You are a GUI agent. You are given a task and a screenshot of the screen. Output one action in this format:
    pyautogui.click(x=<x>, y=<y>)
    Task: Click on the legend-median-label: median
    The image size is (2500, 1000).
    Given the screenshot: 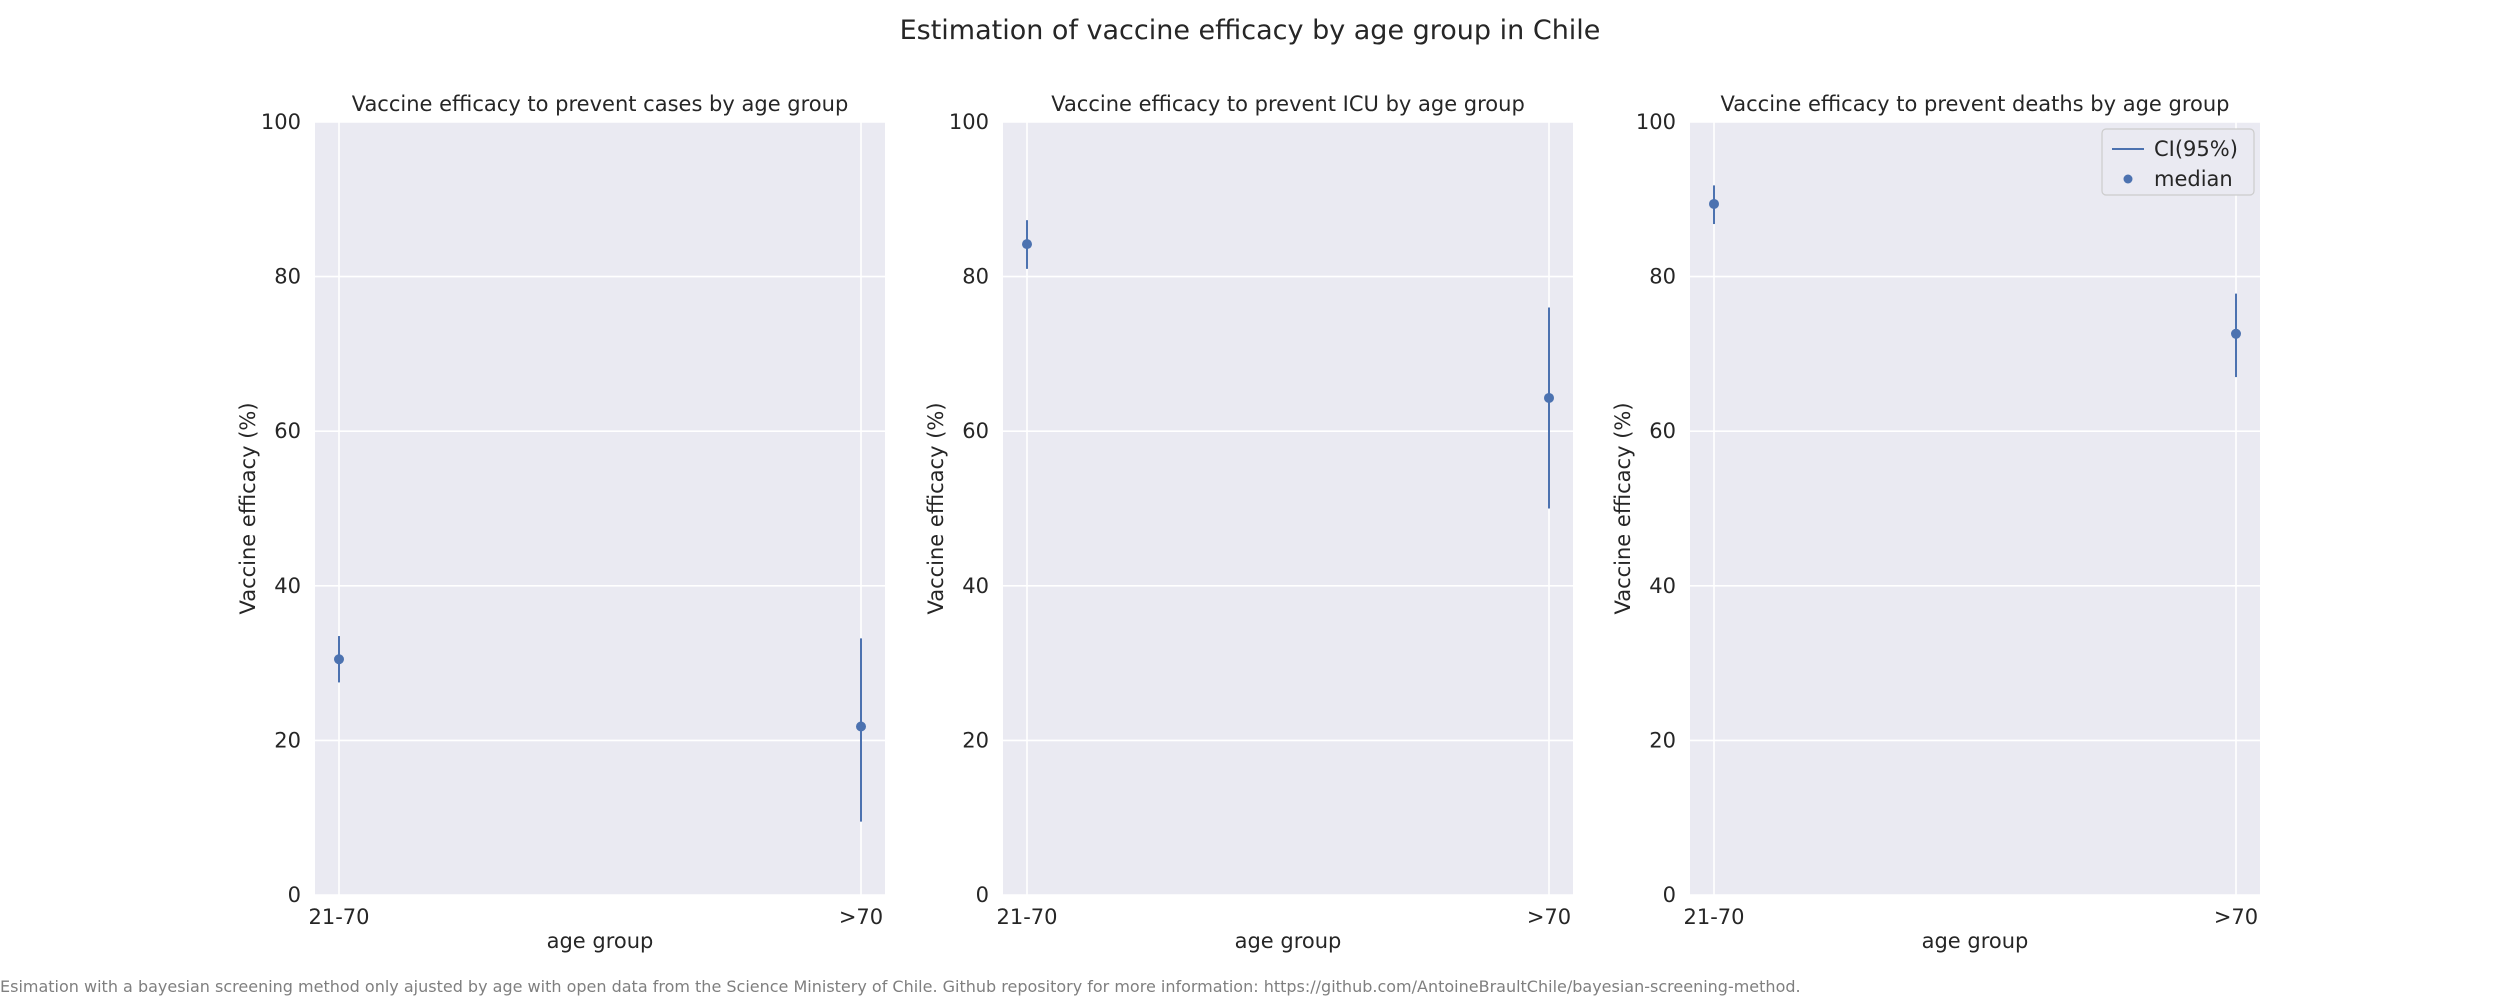 What is the action you would take?
    pyautogui.click(x=2193, y=179)
    